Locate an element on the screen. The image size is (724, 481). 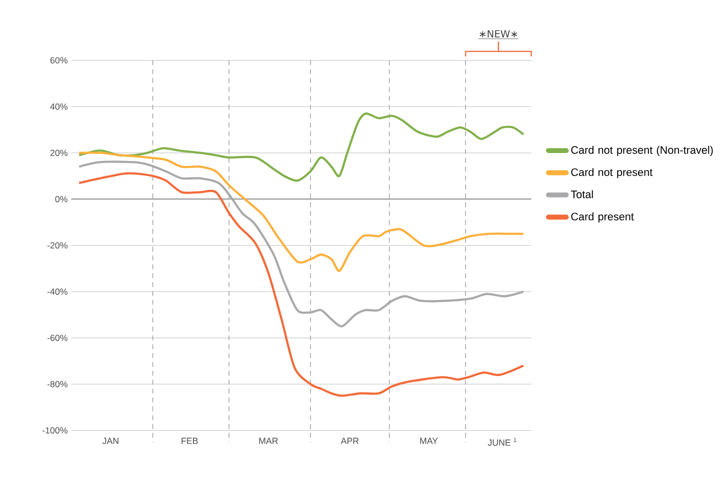
x-tick-label: FEB is located at coordinates (190, 441).